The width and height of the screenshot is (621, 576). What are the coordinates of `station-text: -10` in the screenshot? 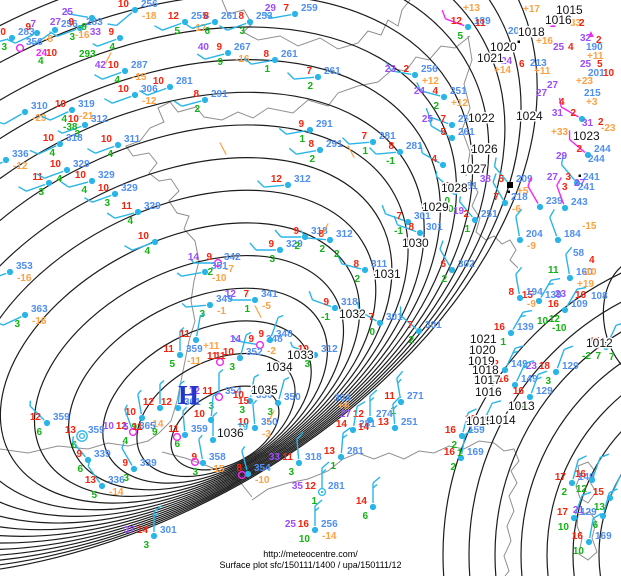 It's located at (559, 328).